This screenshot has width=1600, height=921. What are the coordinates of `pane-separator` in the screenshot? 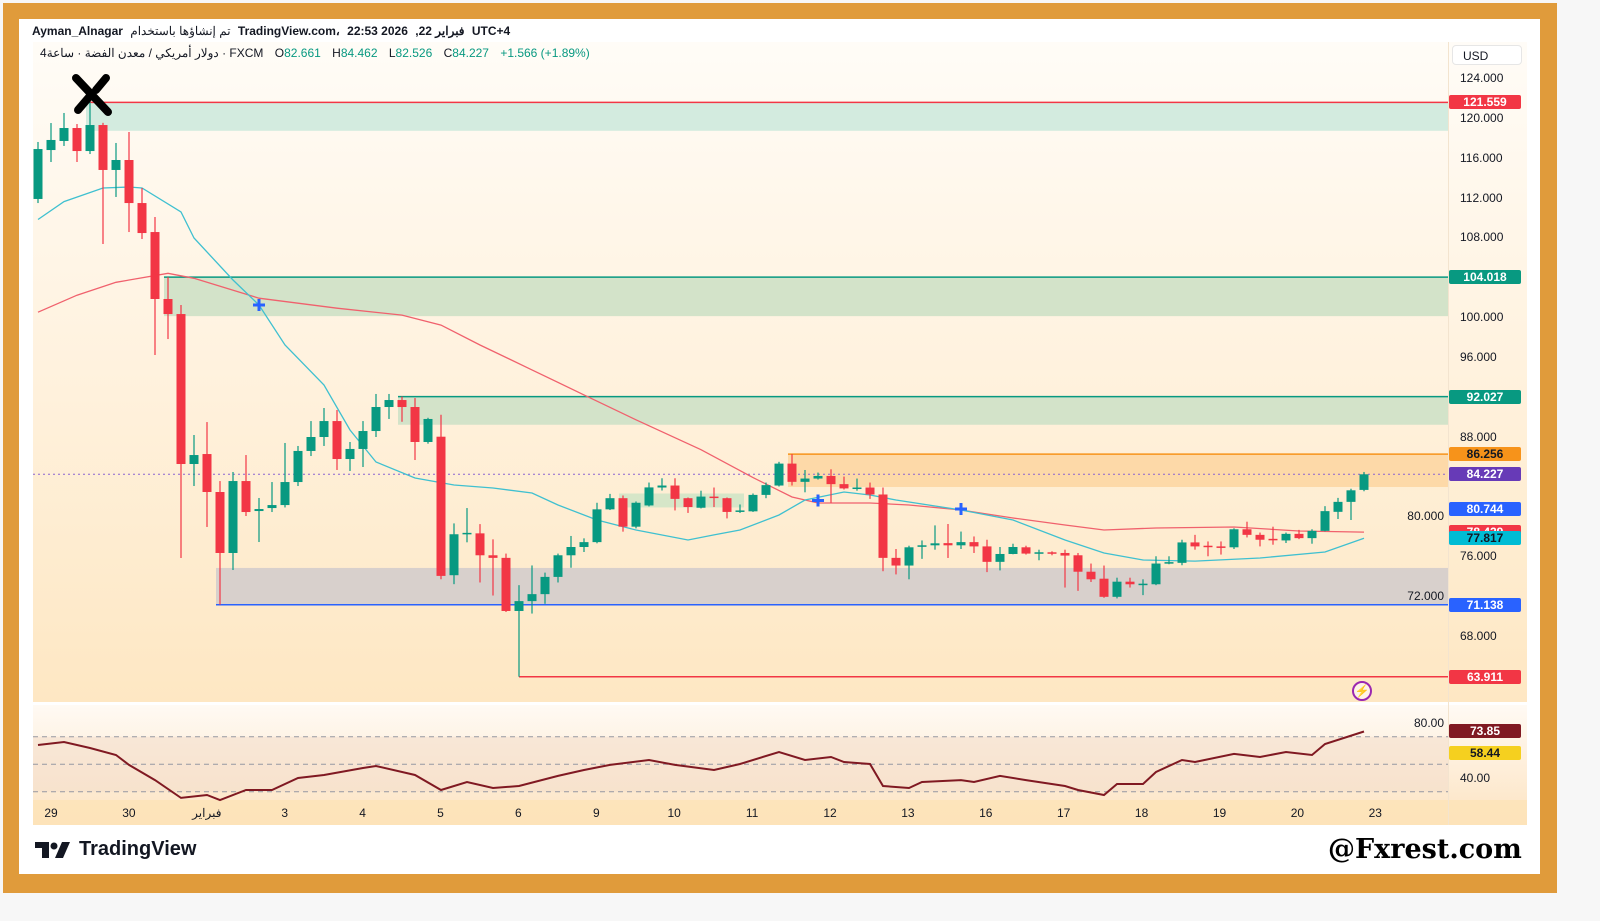 It's located at (780, 703).